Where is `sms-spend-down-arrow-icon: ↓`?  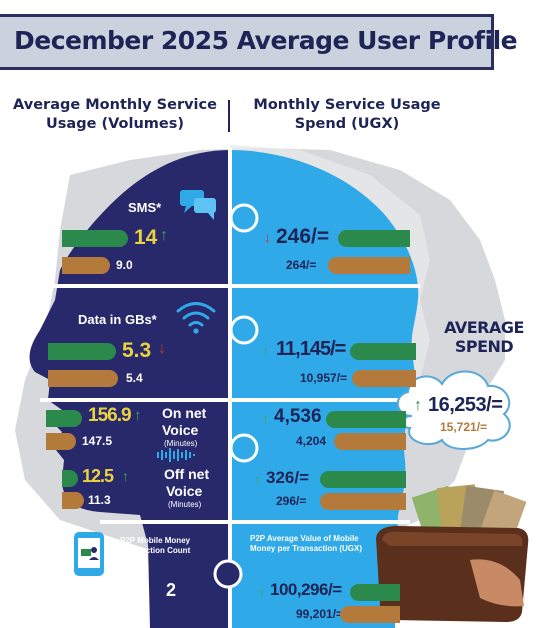
sms-spend-down-arrow-icon: ↓ is located at coordinates (267, 237).